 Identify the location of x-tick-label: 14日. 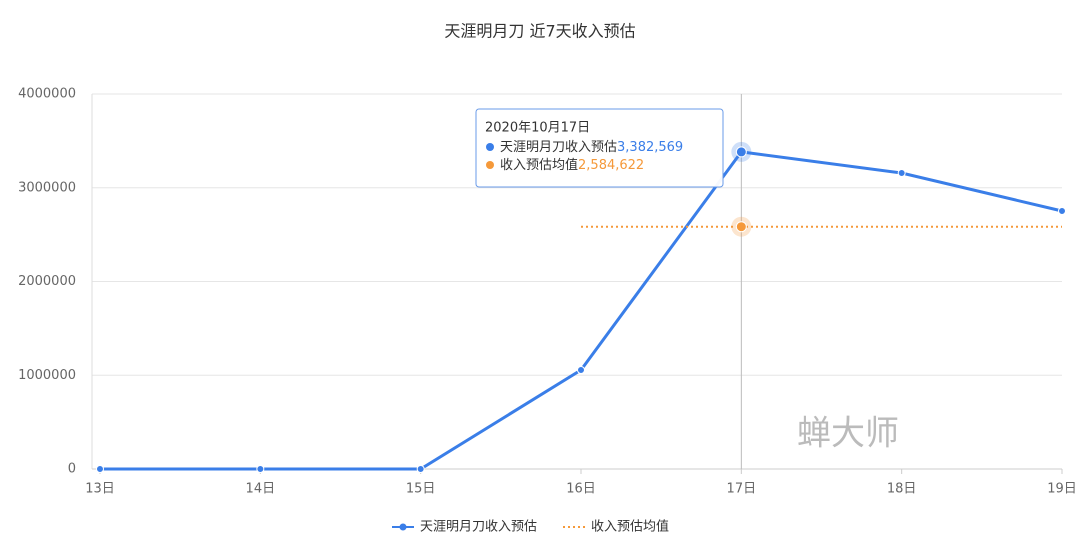
(261, 489).